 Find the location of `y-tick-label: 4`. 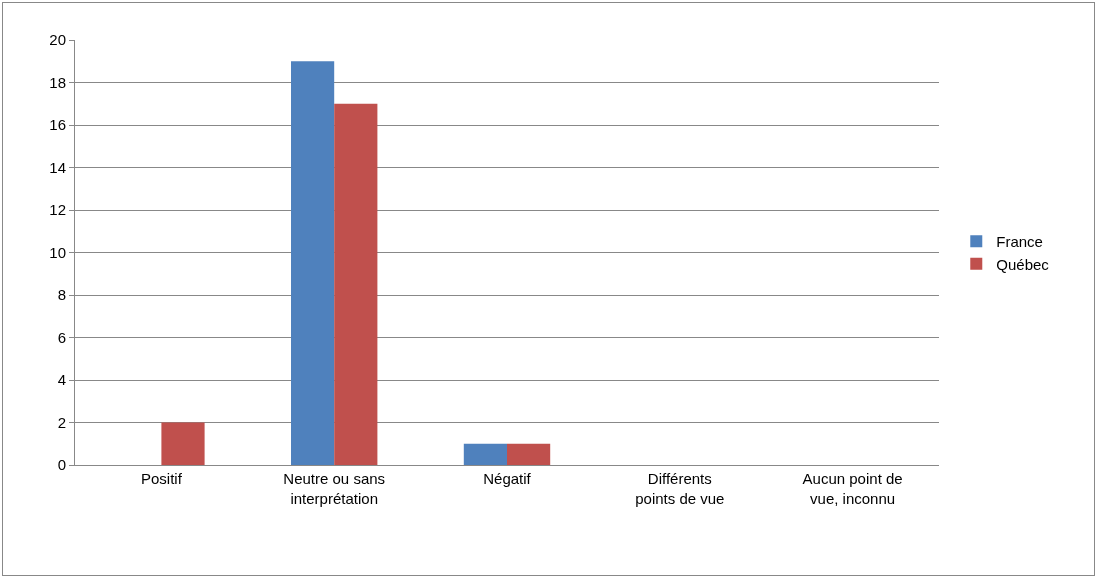

y-tick-label: 4 is located at coordinates (61, 380).